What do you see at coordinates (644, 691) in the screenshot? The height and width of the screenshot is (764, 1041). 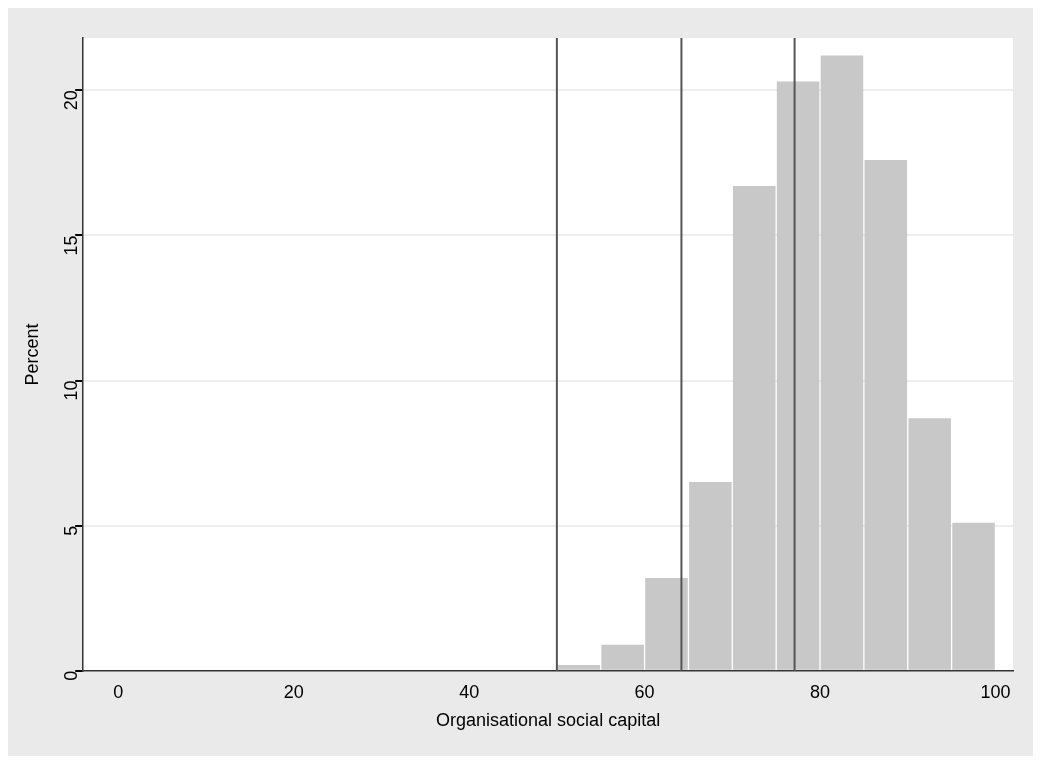 I see `x-tick-label: 60` at bounding box center [644, 691].